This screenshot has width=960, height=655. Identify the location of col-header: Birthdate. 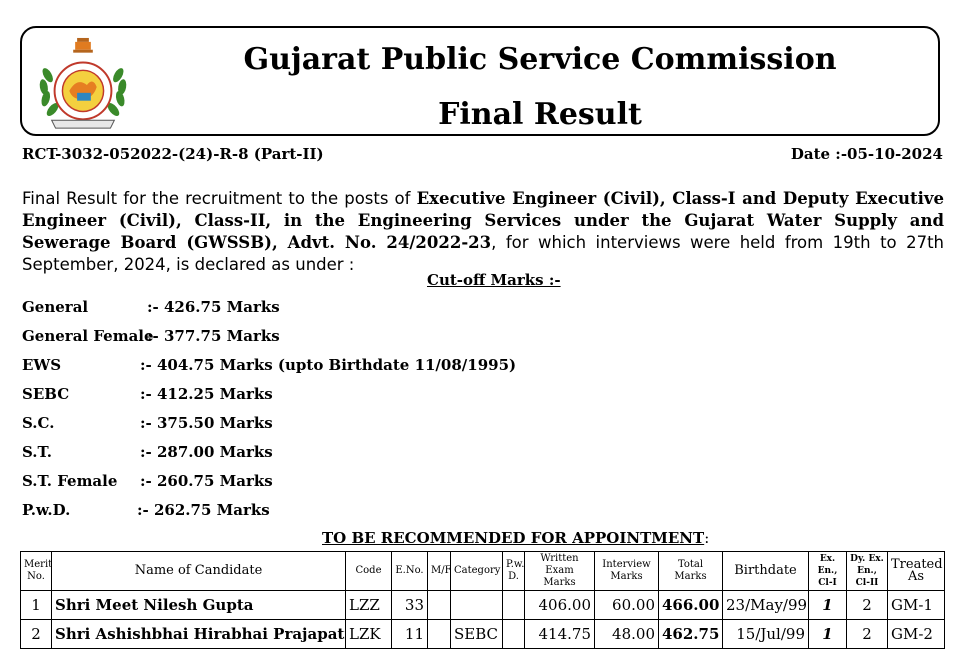
(765, 571).